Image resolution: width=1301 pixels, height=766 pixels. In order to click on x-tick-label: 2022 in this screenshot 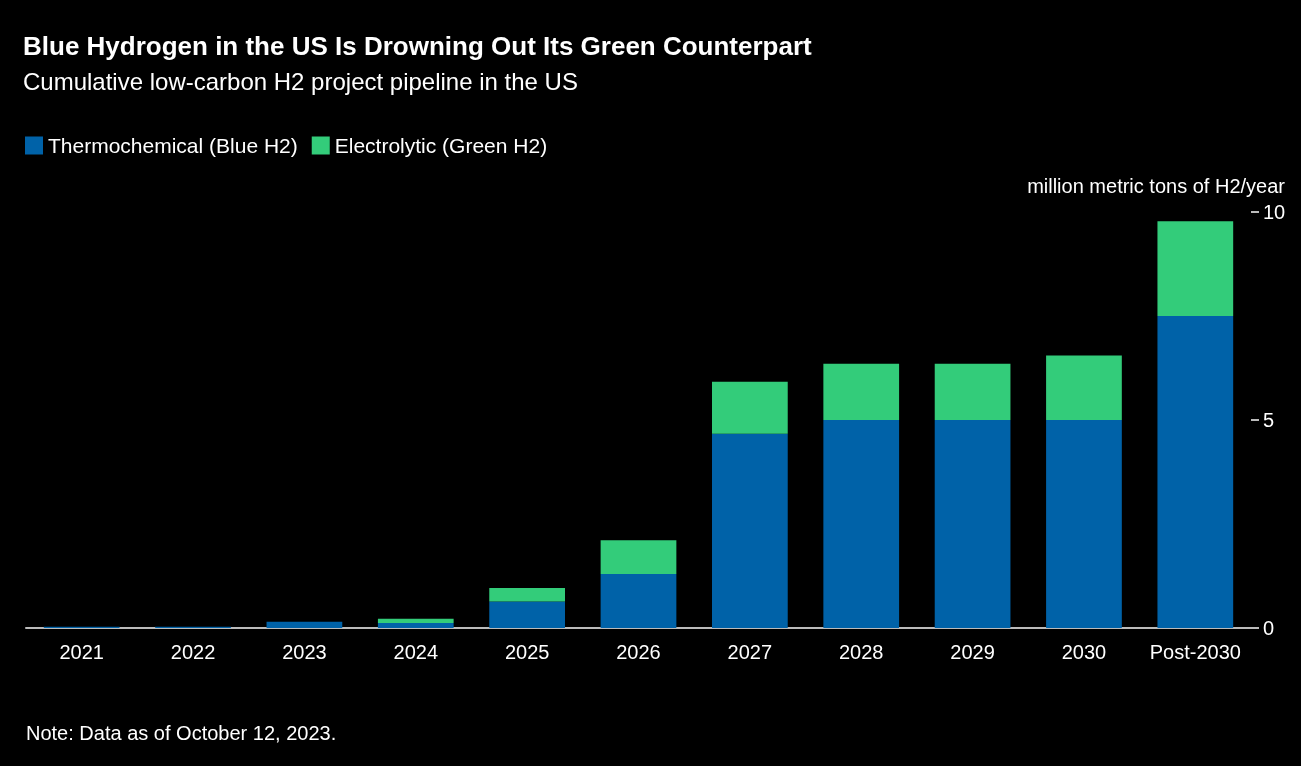, I will do `click(193, 652)`.